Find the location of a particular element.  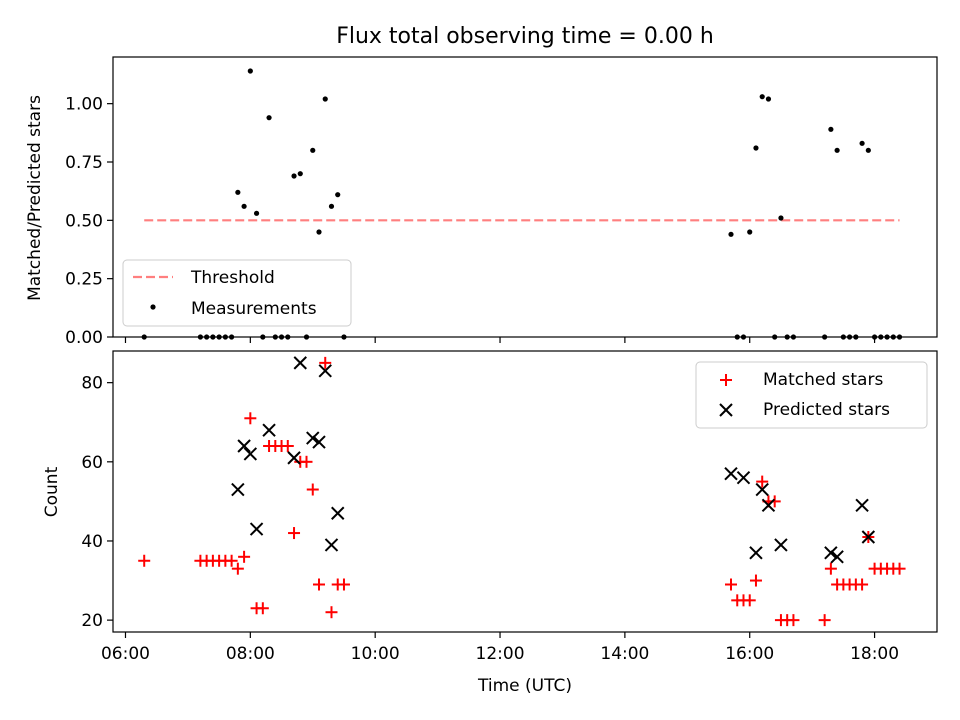

ratio-legend-box is located at coordinates (237, 293).